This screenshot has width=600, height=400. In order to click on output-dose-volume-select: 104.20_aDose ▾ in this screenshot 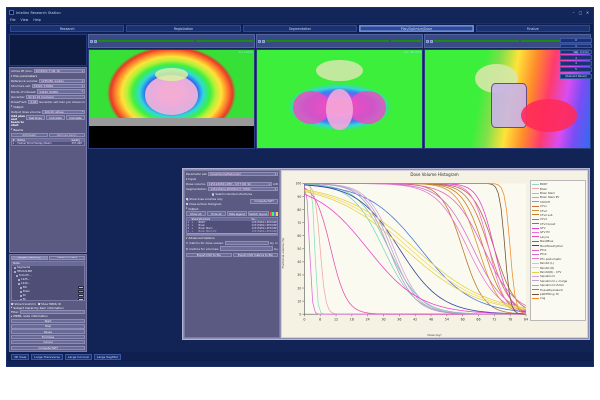, I will do `click(63, 111)`.